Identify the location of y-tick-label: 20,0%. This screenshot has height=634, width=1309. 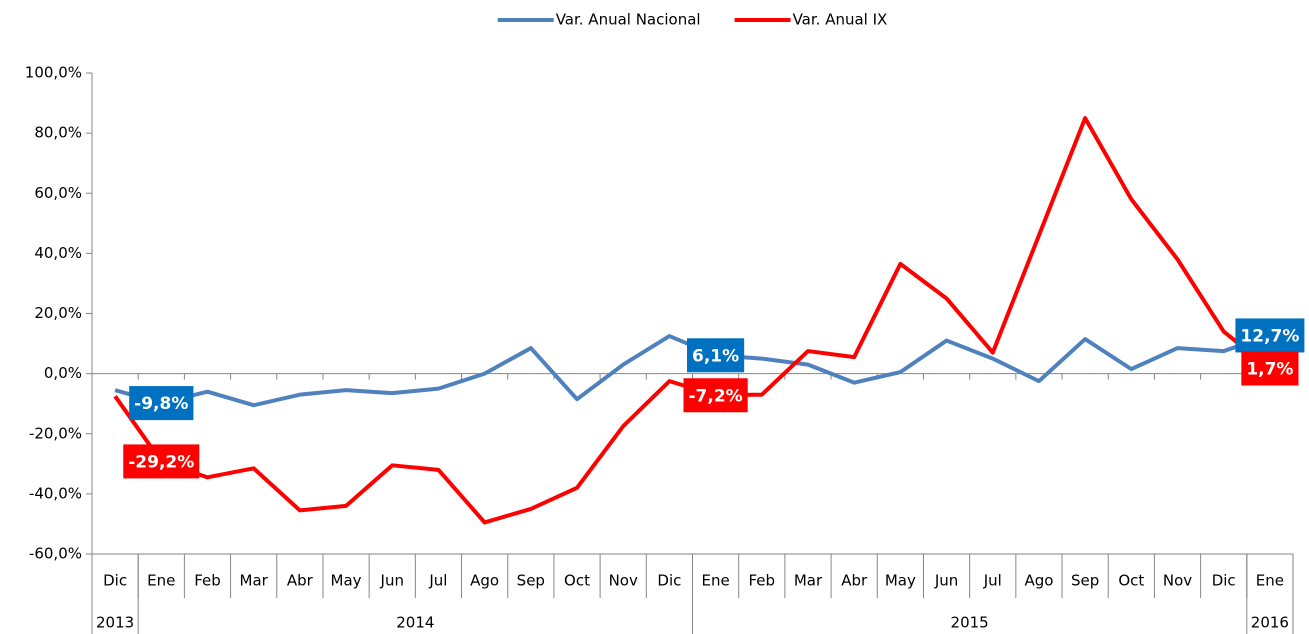
(58, 313).